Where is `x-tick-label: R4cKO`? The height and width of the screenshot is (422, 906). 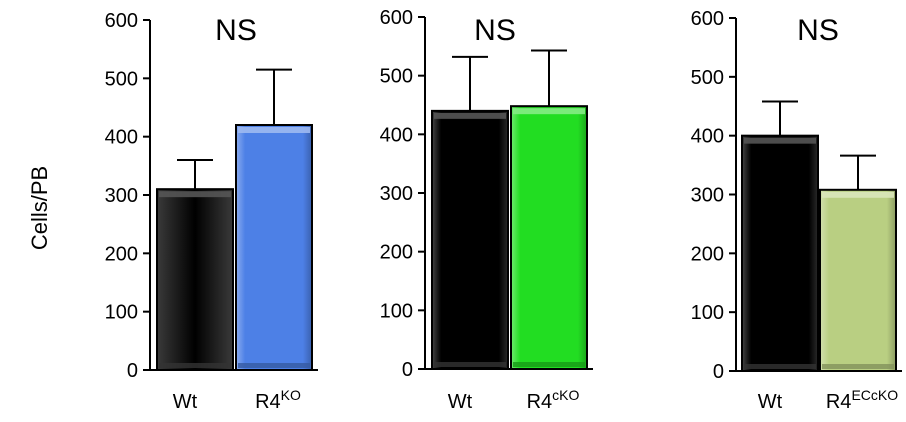 x-tick-label: R4cKO is located at coordinates (553, 400).